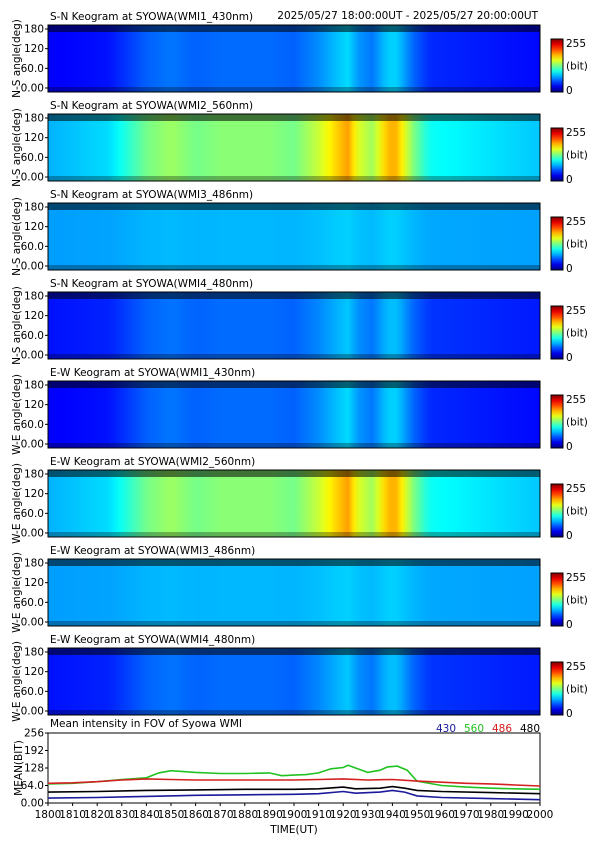  I want to click on chart-title: Mean intensity in FOV of Syowa WMI, so click(146, 724).